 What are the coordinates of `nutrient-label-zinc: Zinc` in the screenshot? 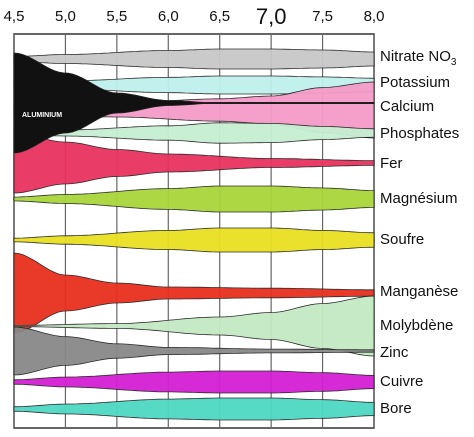 It's located at (394, 352).